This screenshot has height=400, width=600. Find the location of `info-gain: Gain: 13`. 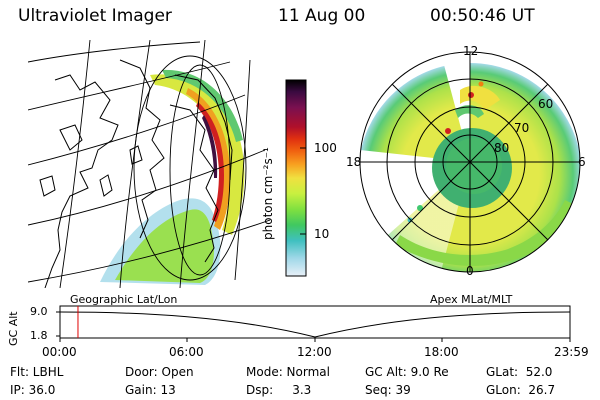

info-gain: Gain: 13 is located at coordinates (150, 390).